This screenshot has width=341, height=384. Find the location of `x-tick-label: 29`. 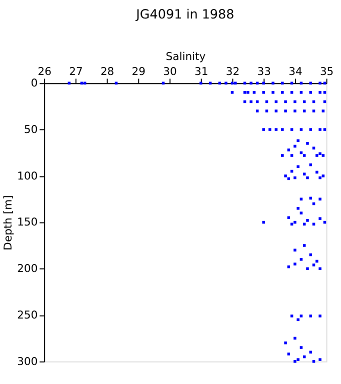

x-tick-label: 29 is located at coordinates (139, 71).